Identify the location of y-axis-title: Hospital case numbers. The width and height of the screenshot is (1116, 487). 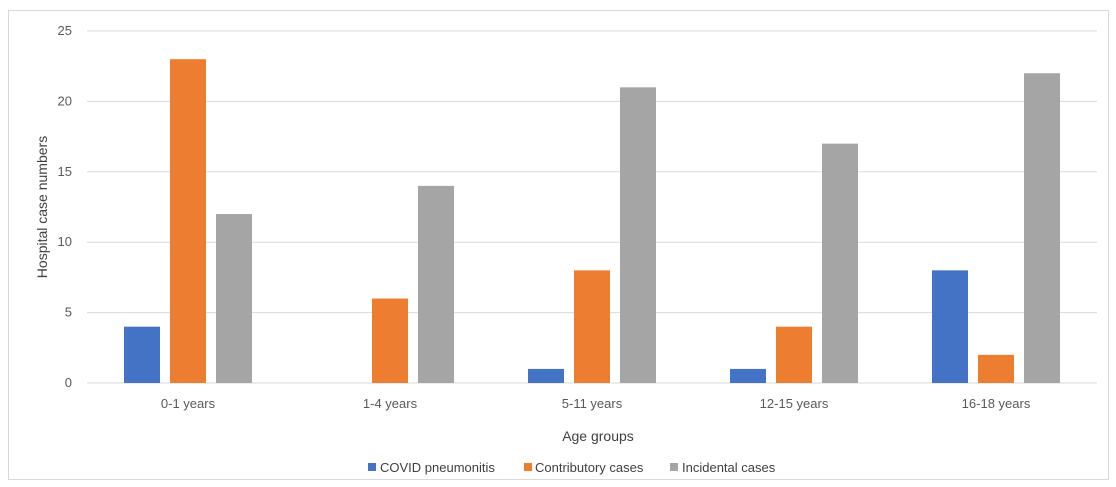
(42, 207).